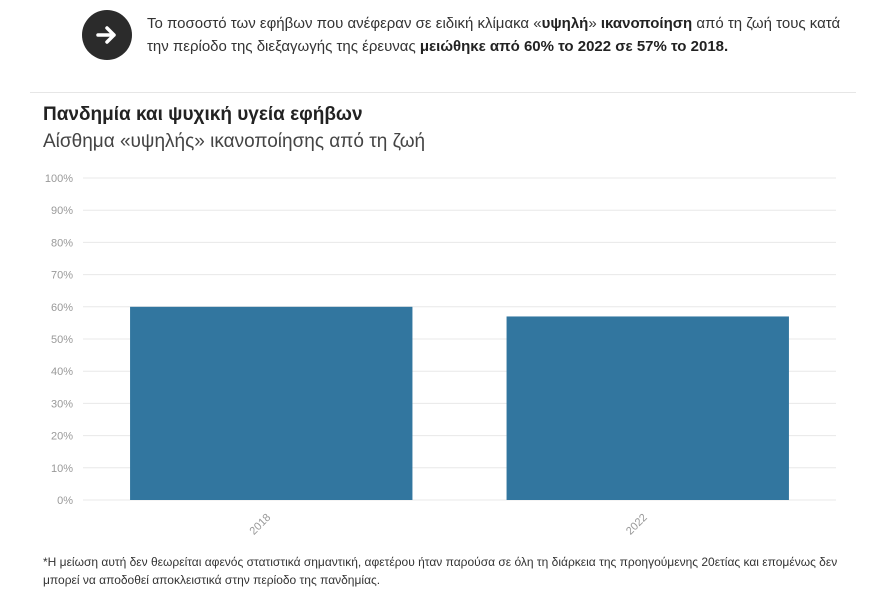 This screenshot has width=885, height=604. I want to click on y-tick-label: 20%, so click(62, 437).